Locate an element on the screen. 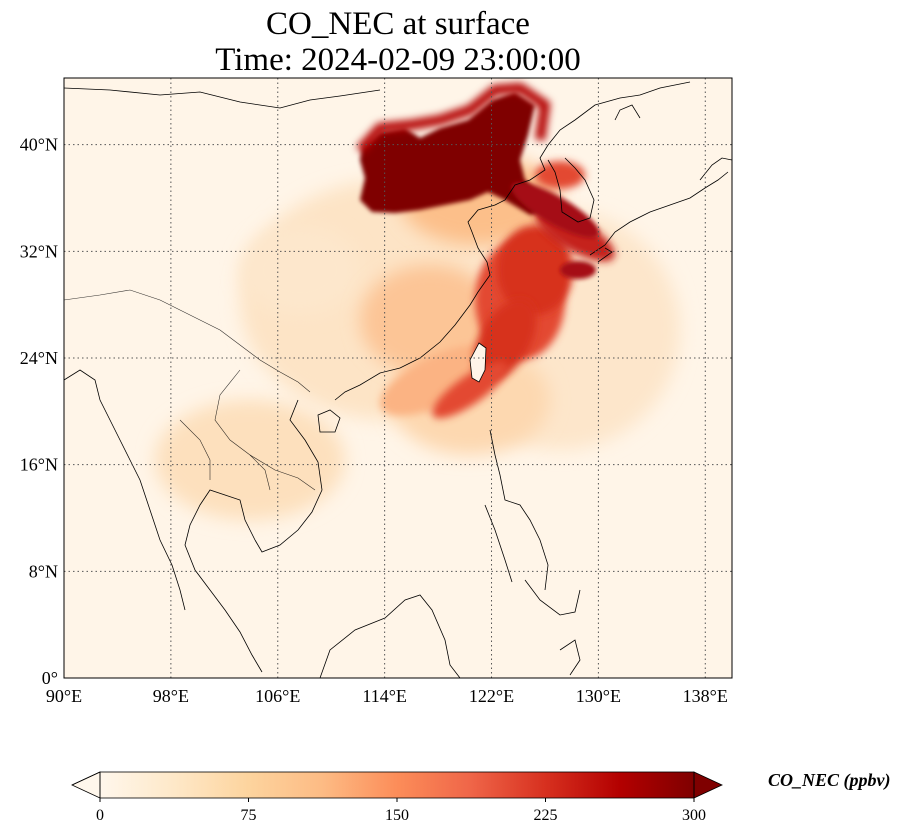 The image size is (920, 836). colorbar-tick-labels: 0 75 150 225 300 is located at coordinates (401, 811).